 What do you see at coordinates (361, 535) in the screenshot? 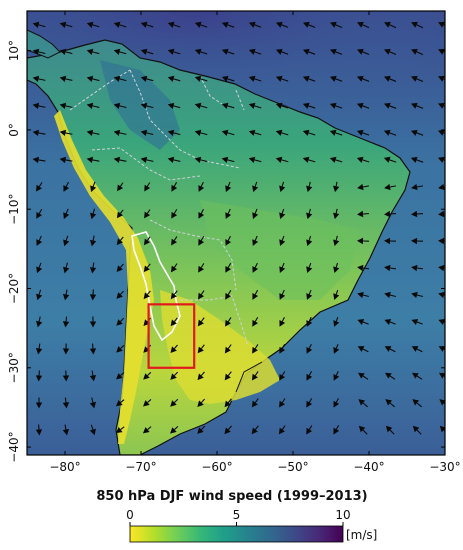
I see `colorbar-unit: [m/s]` at bounding box center [361, 535].